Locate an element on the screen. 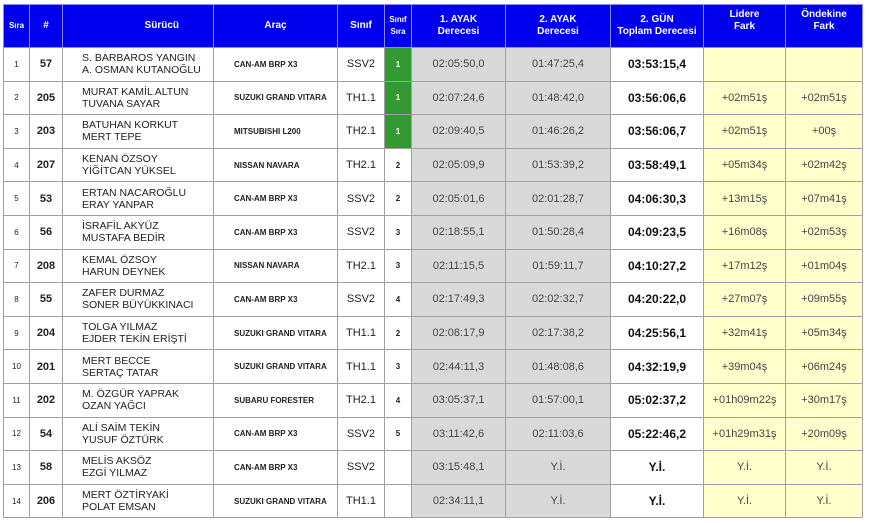 Image resolution: width=869 pixels, height=523 pixels. driver-cell: KENAN ÖZSOY YİĞİTCAN YÜKSEL is located at coordinates (138, 165).